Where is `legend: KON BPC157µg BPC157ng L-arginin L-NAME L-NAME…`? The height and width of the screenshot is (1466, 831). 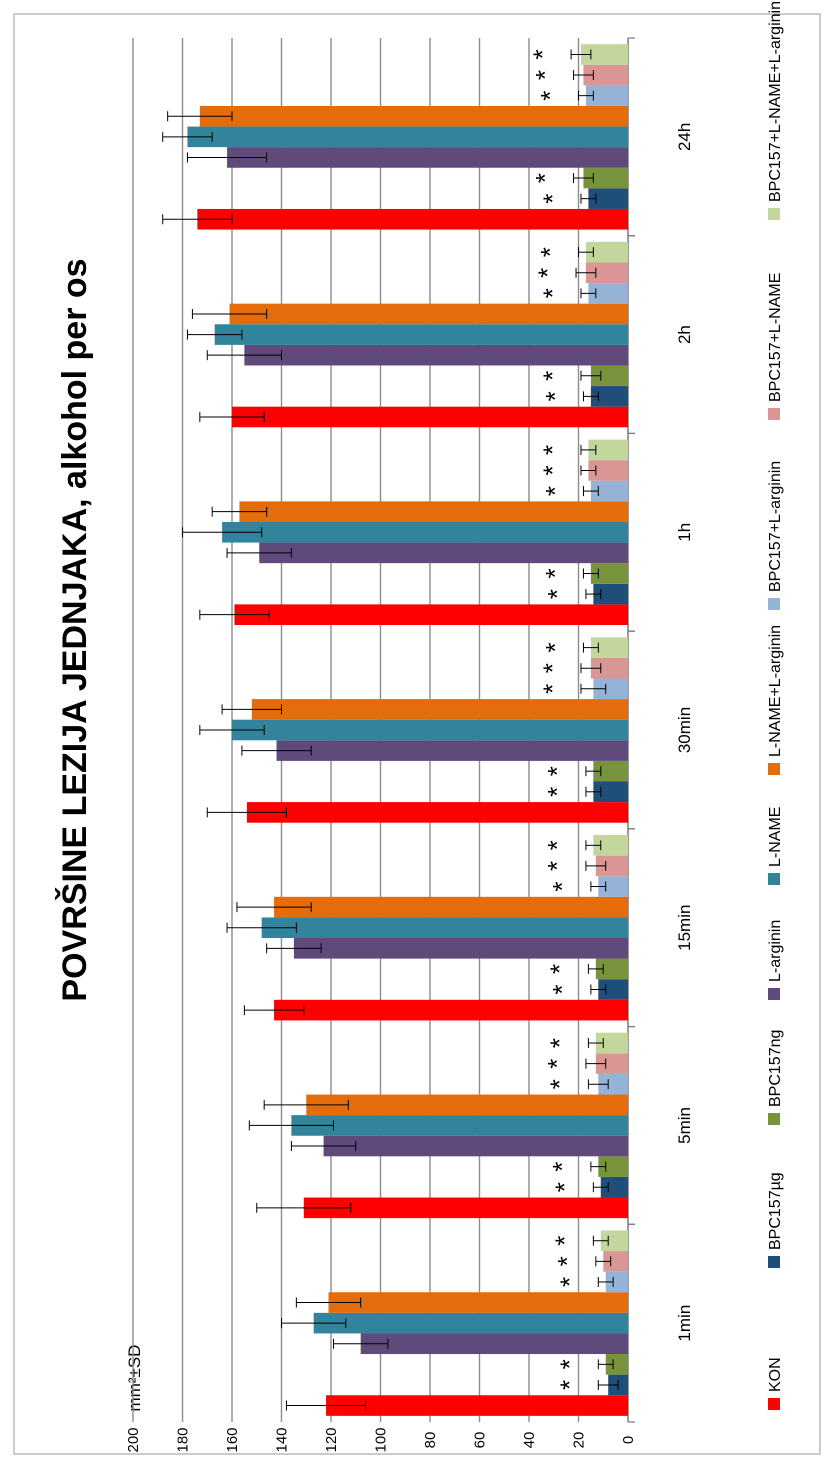
legend: KON BPC157µg BPC157ng L-arginin L-NAME L-NAME… is located at coordinates (775, 705).